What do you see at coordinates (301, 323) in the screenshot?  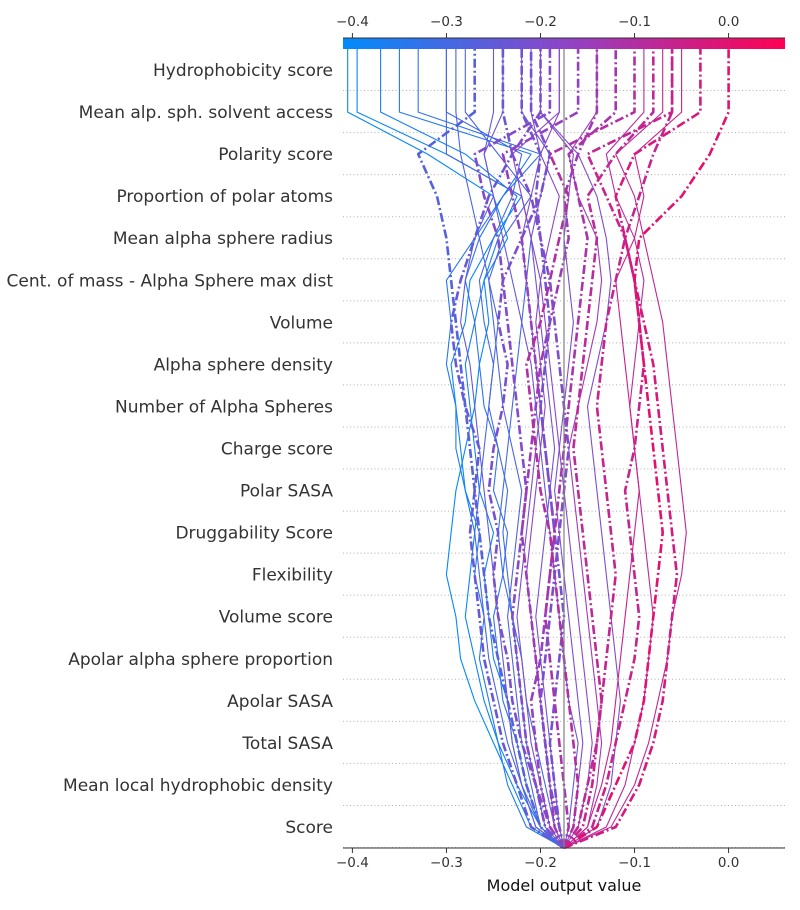 I see `feature-label: Volume` at bounding box center [301, 323].